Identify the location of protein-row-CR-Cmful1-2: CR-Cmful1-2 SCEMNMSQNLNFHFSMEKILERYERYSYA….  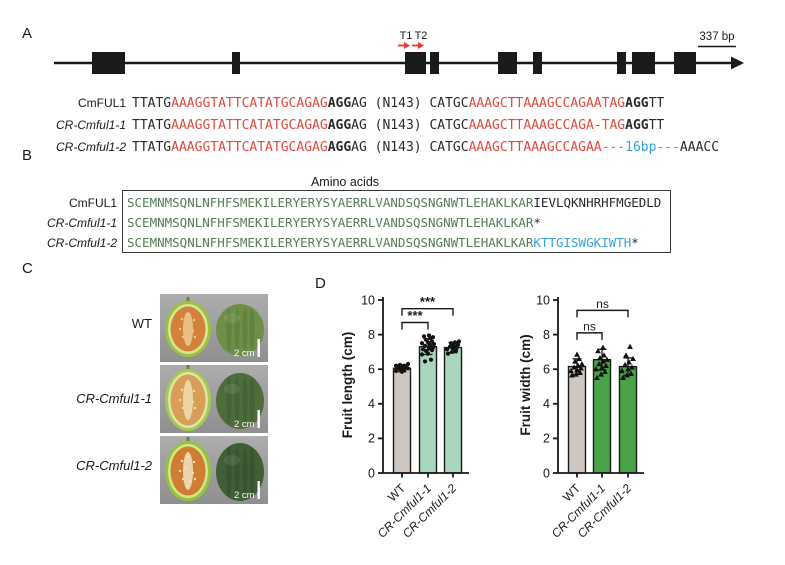
(319, 243).